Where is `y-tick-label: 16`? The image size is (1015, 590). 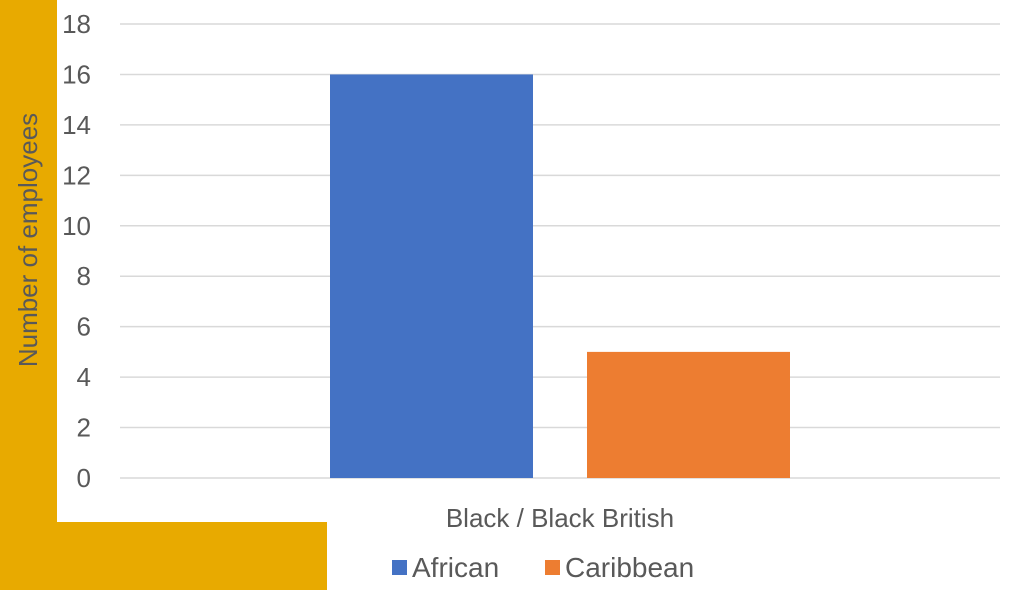
y-tick-label: 16 is located at coordinates (76, 74).